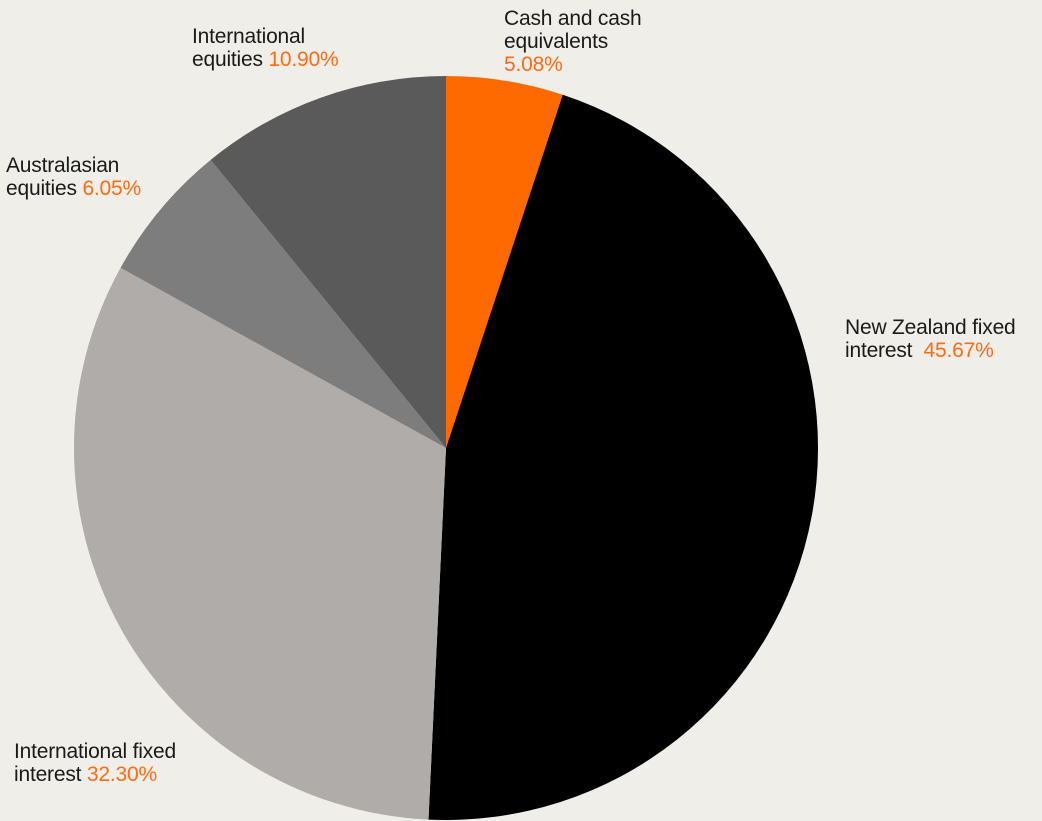 The width and height of the screenshot is (1042, 821). I want to click on slice-label-intl-equities: International equities 10.90%, so click(265, 48).